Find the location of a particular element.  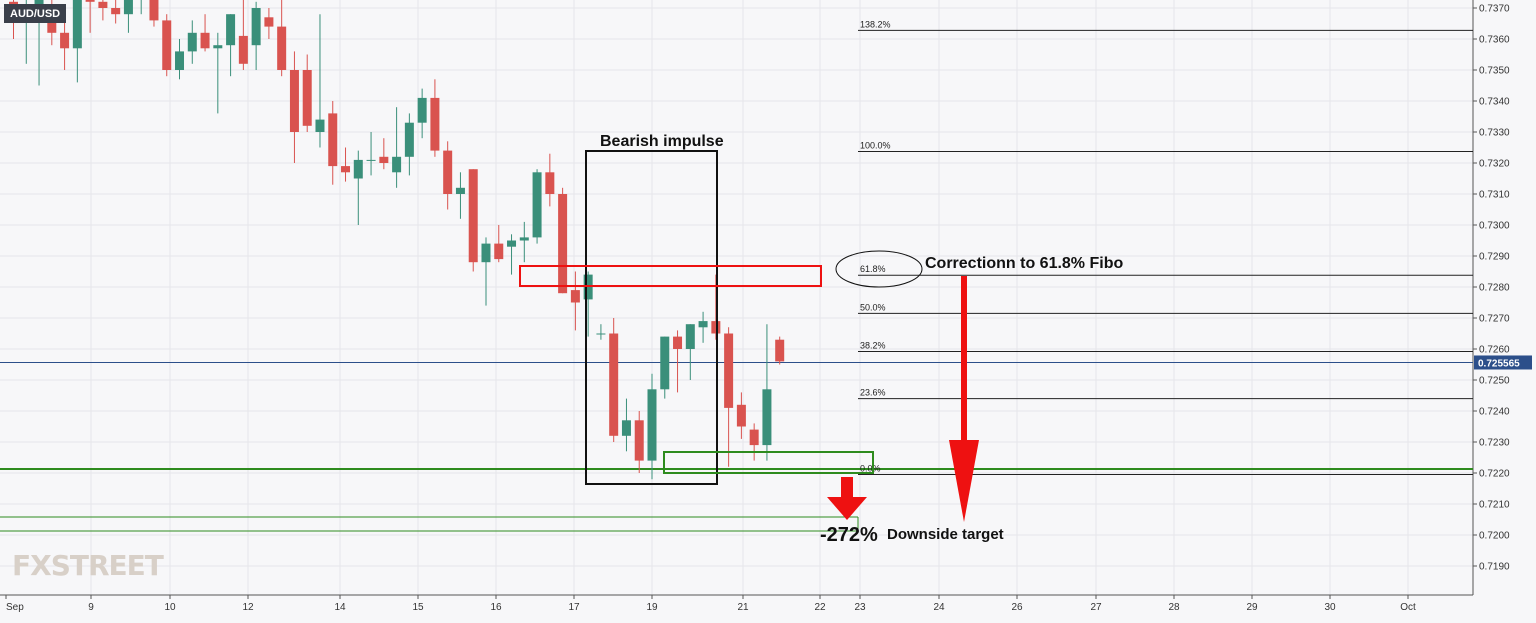

impulse-box is located at coordinates (651, 317).